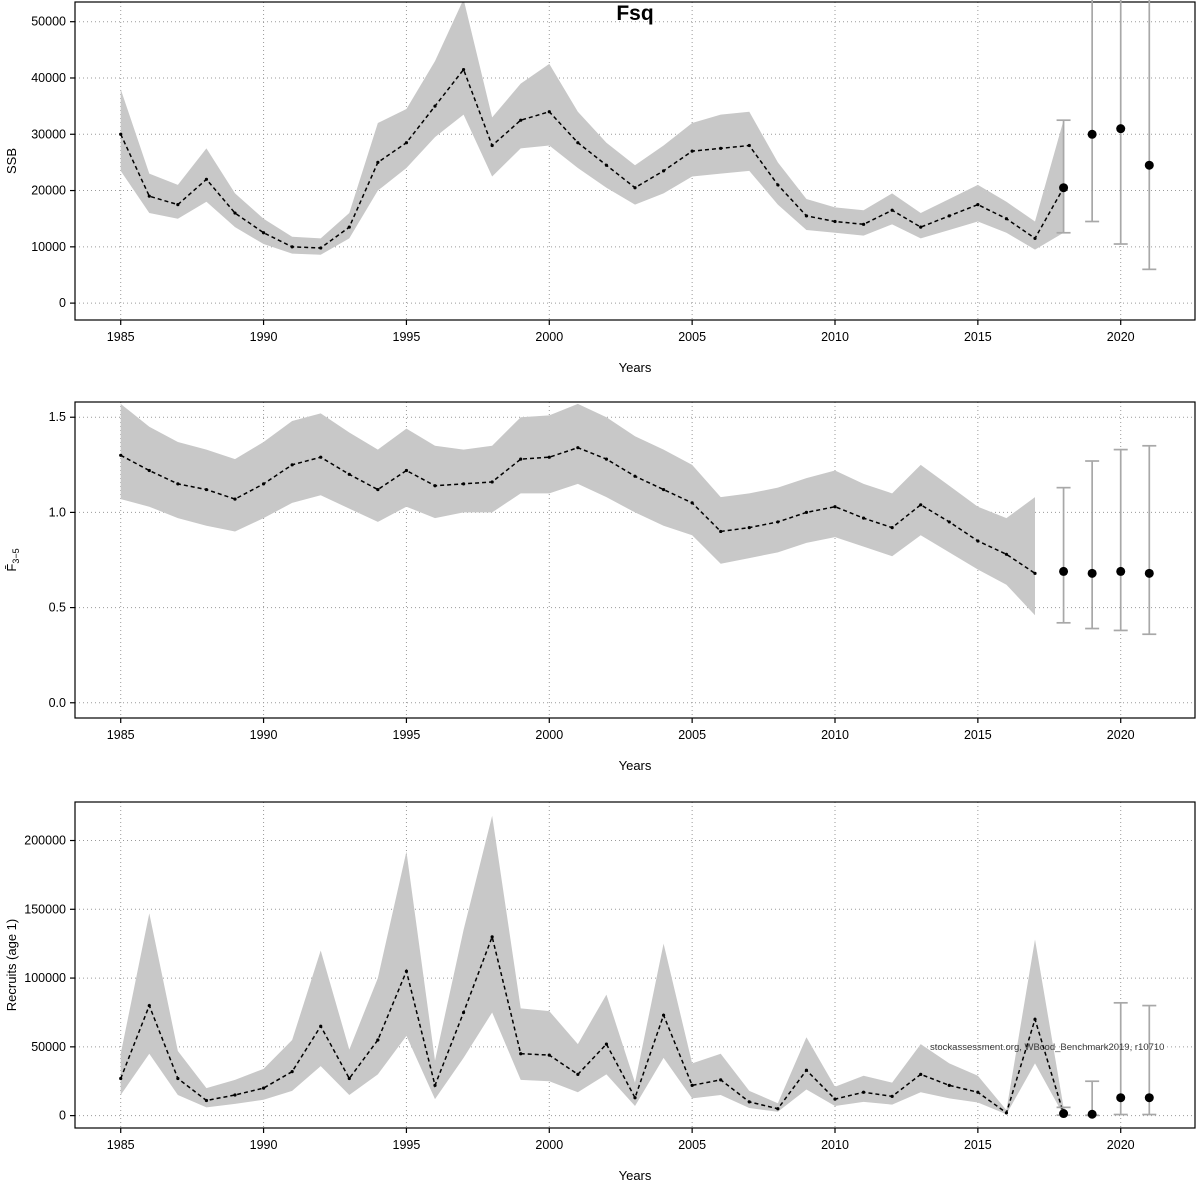 This screenshot has height=1200, width=1200. I want to click on svg-text: 150000, so click(45, 909).